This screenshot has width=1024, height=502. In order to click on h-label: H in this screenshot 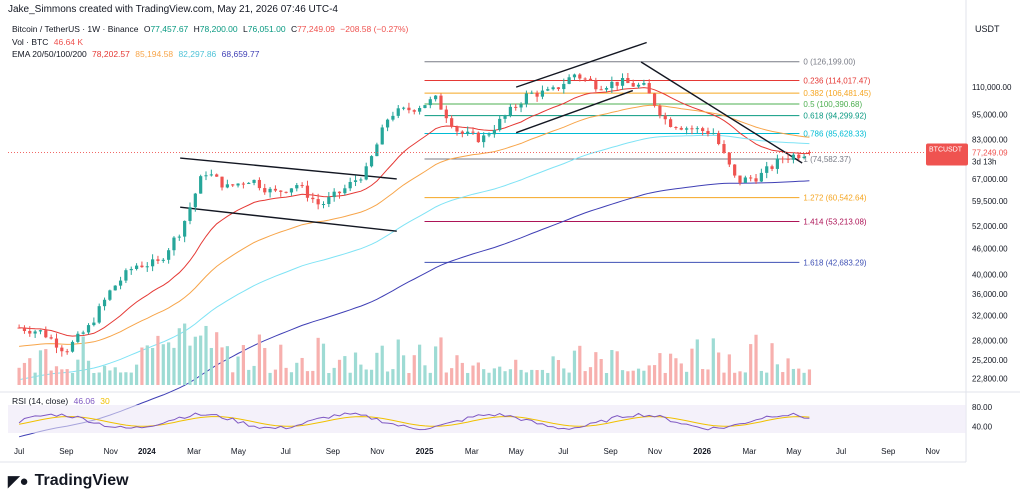, I will do `click(196, 29)`.